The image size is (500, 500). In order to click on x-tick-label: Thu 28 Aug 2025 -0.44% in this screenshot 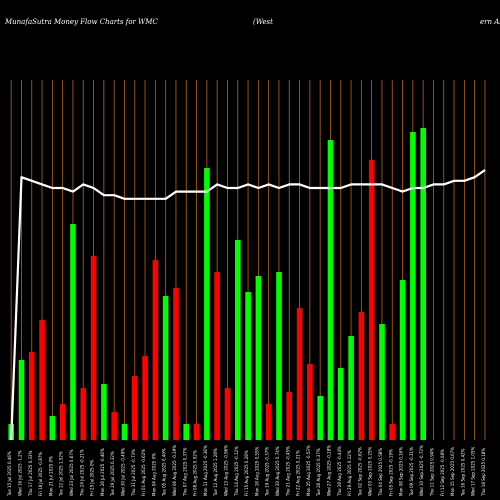, I will do `click(339, 471)`.